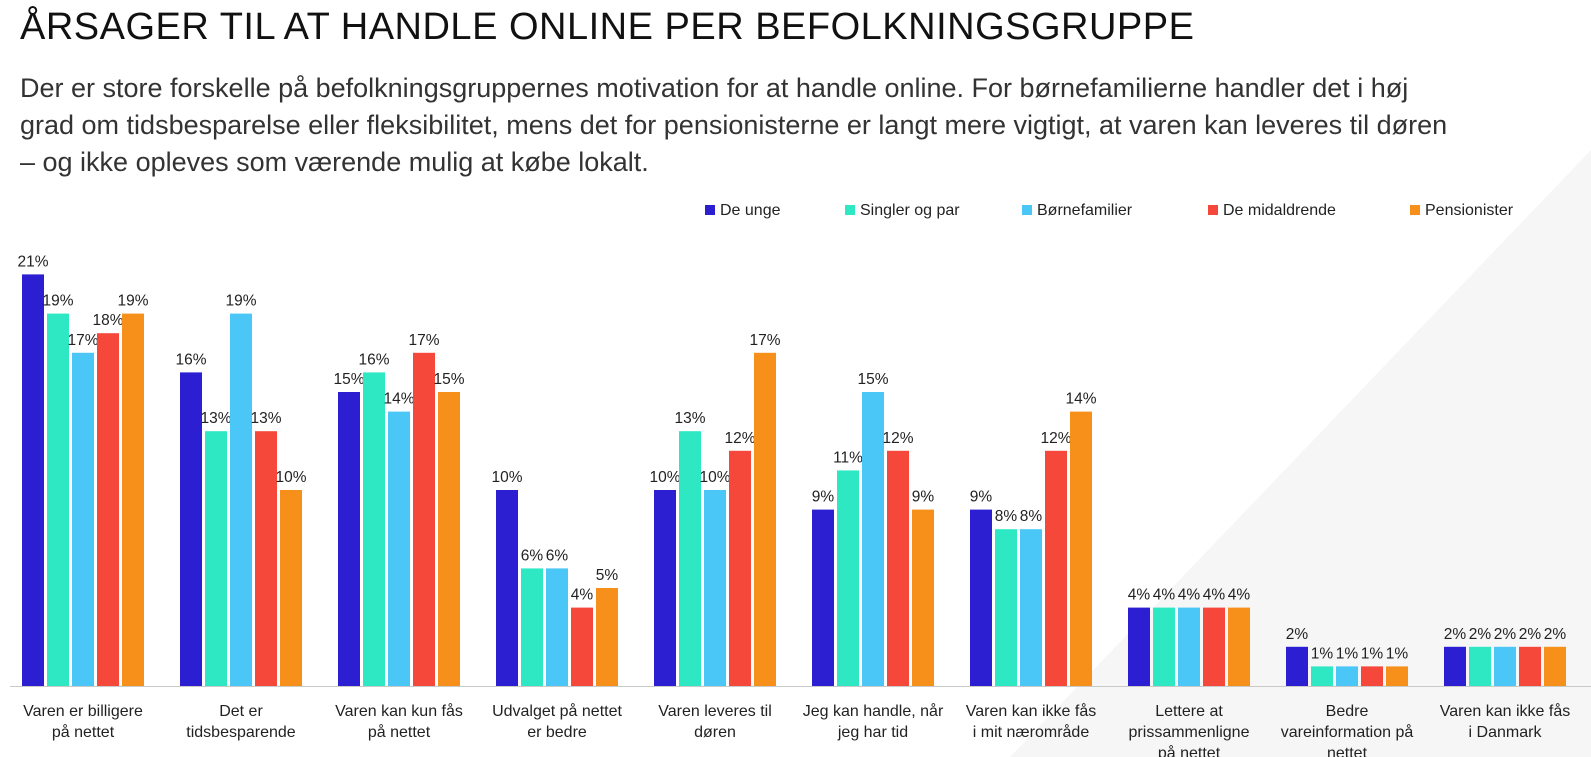  I want to click on x-tick-label: Bedre, so click(1347, 711).